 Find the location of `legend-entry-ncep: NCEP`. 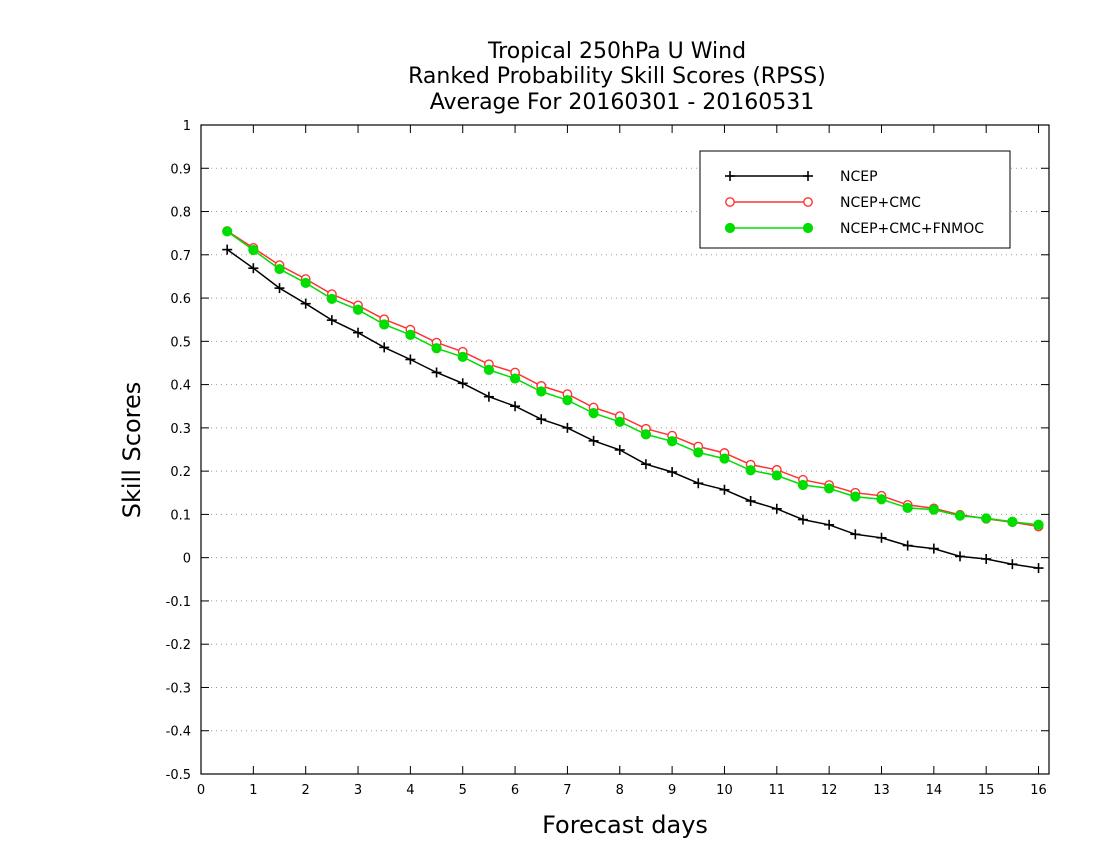

legend-entry-ncep: NCEP is located at coordinates (801, 177).